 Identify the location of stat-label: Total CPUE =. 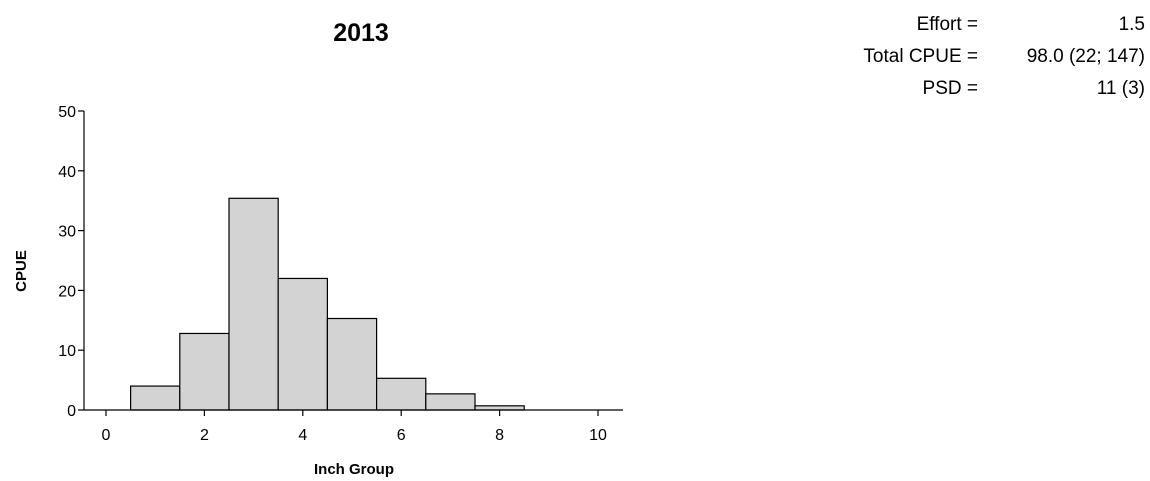
(920, 56).